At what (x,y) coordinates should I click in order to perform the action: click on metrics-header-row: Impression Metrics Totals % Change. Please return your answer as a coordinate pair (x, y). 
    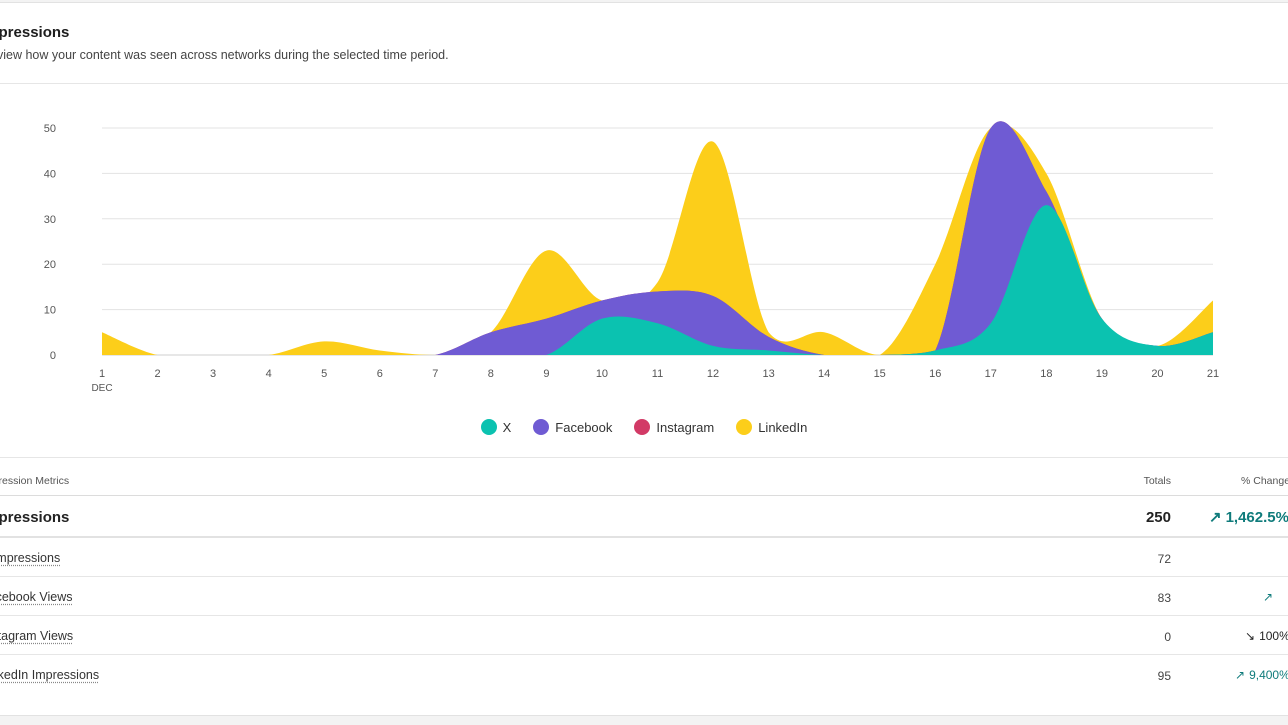
    Looking at the image, I should click on (644, 477).